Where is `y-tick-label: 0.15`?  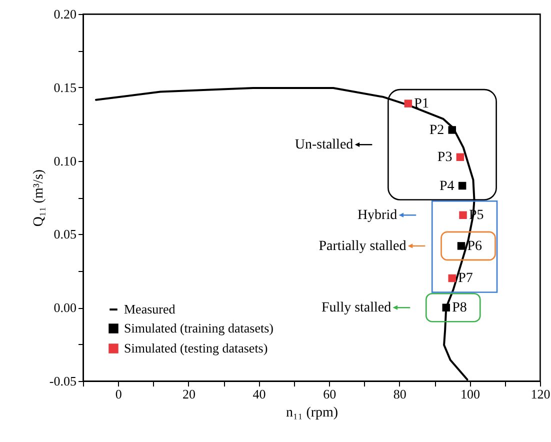
y-tick-label: 0.15 is located at coordinates (65, 87).